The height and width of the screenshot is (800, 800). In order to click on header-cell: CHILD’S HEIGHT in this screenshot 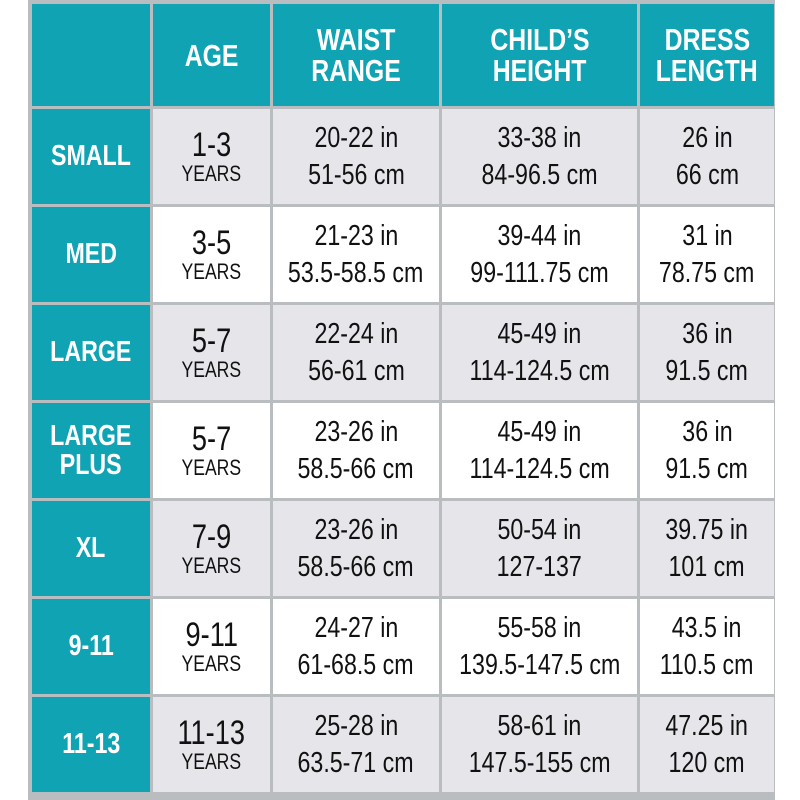, I will do `click(539, 55)`.